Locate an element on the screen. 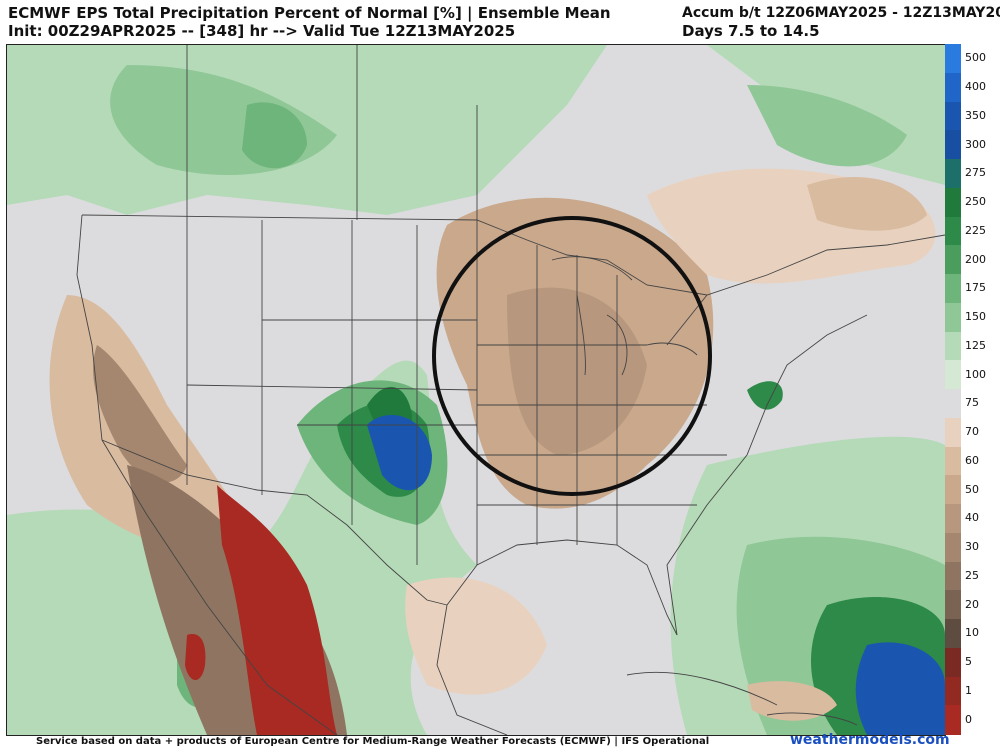  legend-label: 20 is located at coordinates (972, 604).